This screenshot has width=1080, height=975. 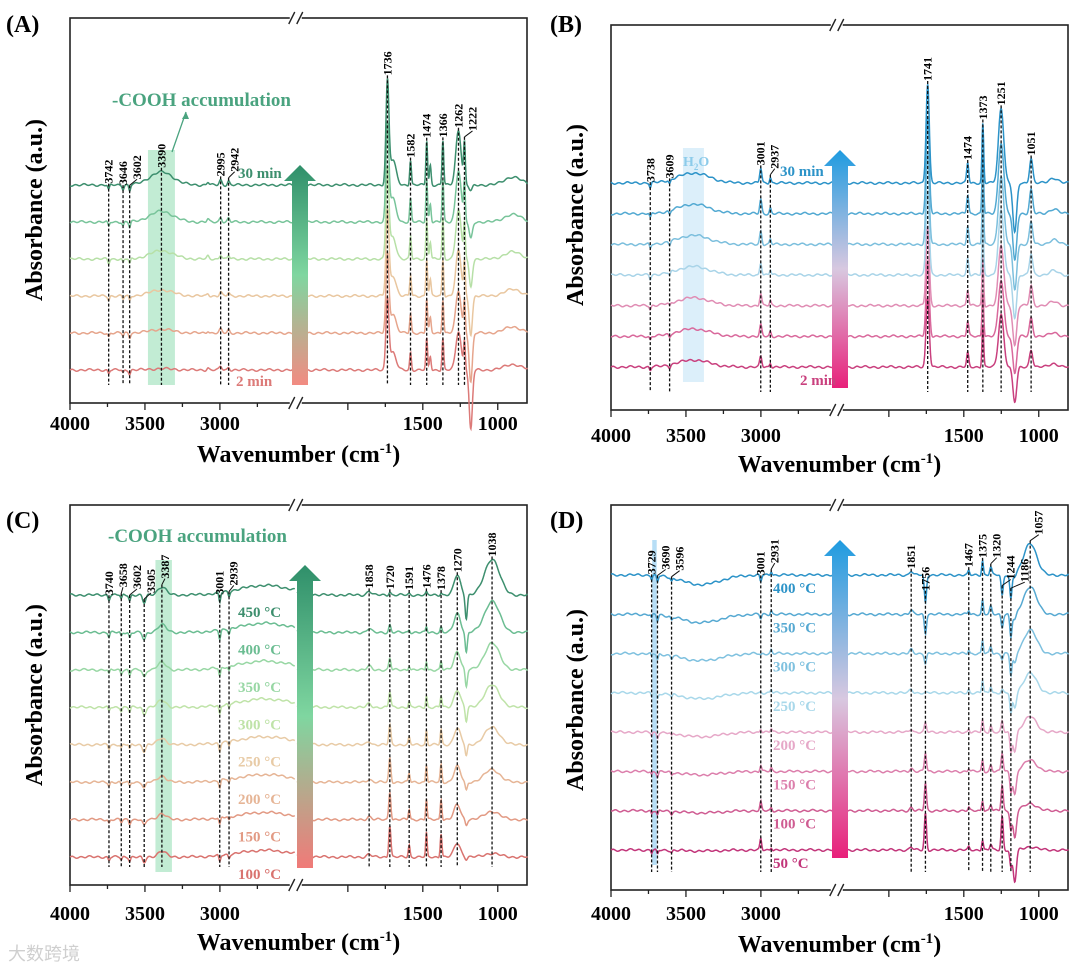 I want to click on peak-label: 1474, so click(x=968, y=148).